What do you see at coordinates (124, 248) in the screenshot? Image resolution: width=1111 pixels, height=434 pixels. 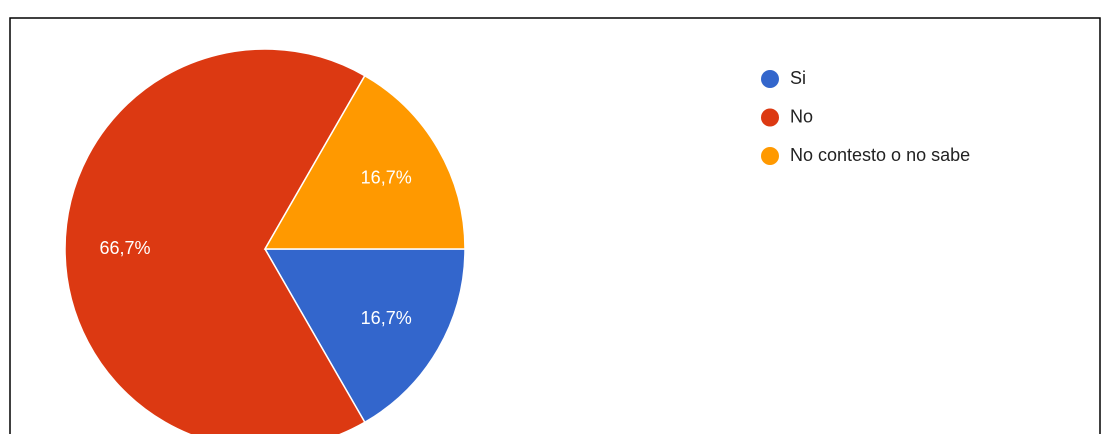 I see `slice-label: 66,7%` at bounding box center [124, 248].